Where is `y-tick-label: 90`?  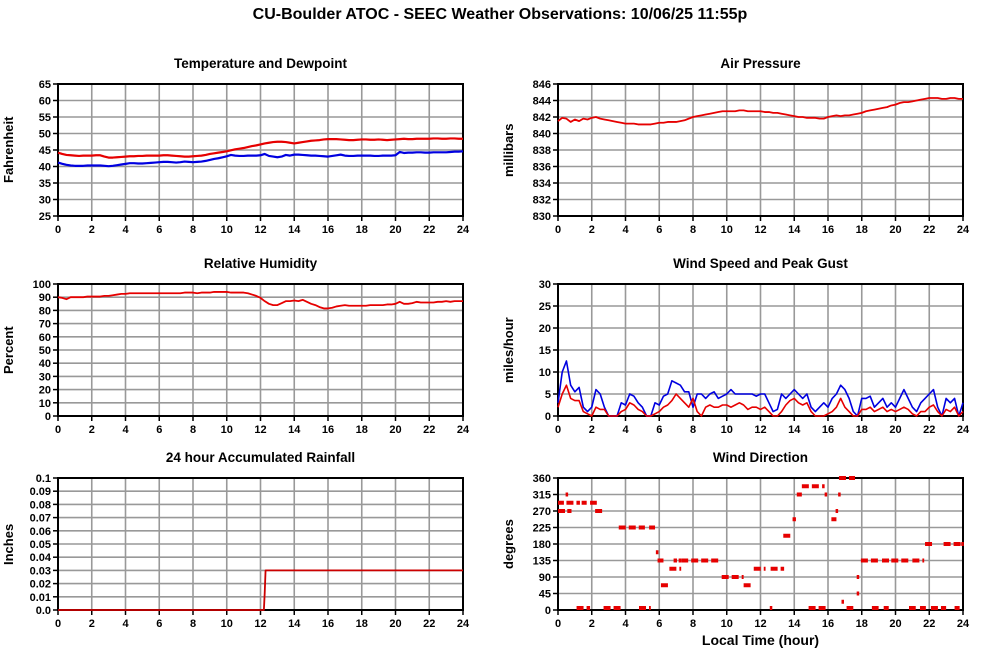
y-tick-label: 90 is located at coordinates (545, 578).